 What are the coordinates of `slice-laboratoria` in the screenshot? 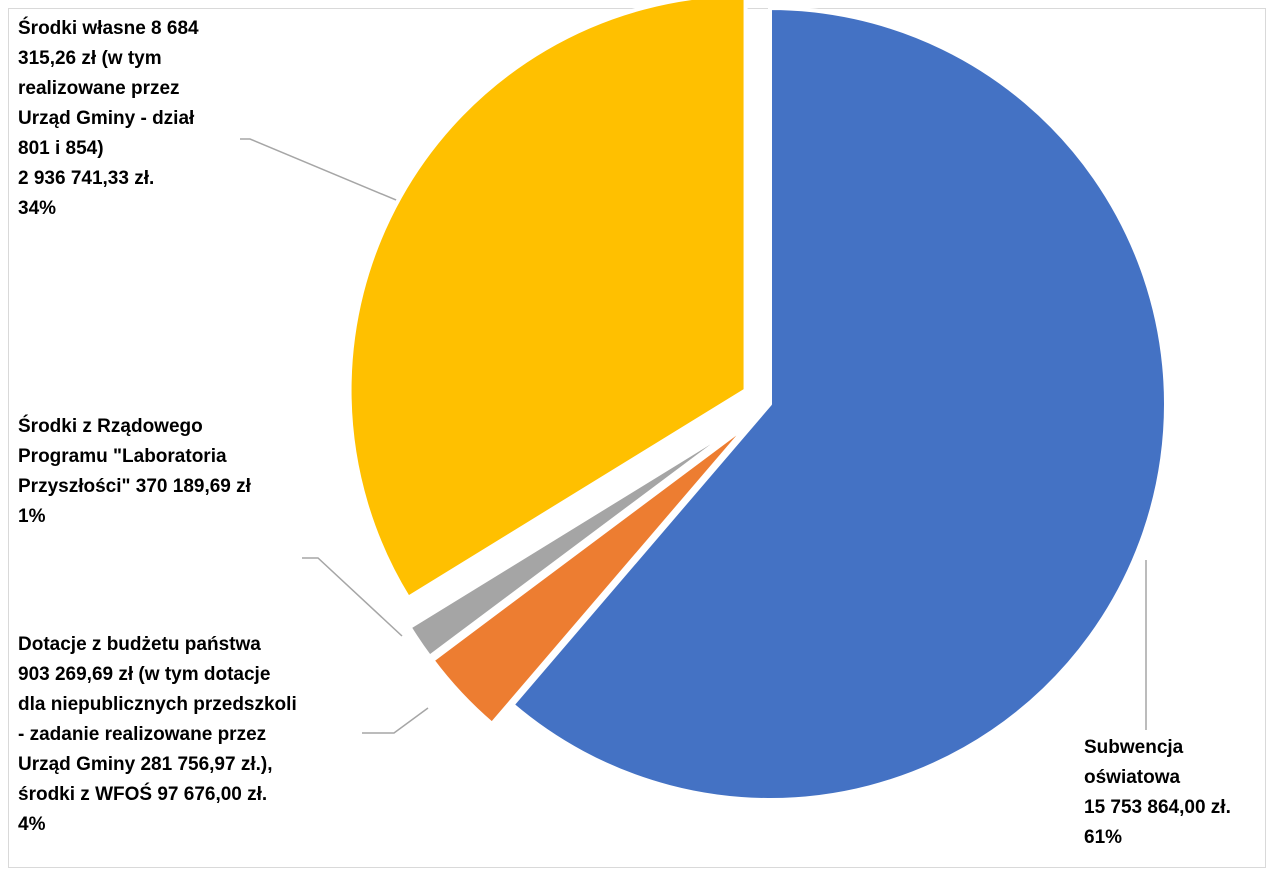 It's located at (578, 538).